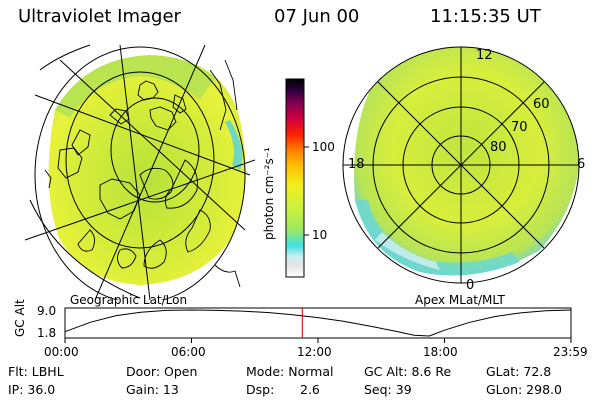 The image size is (600, 400). What do you see at coordinates (317, 16) in the screenshot?
I see `date-label: 07 Jun 00` at bounding box center [317, 16].